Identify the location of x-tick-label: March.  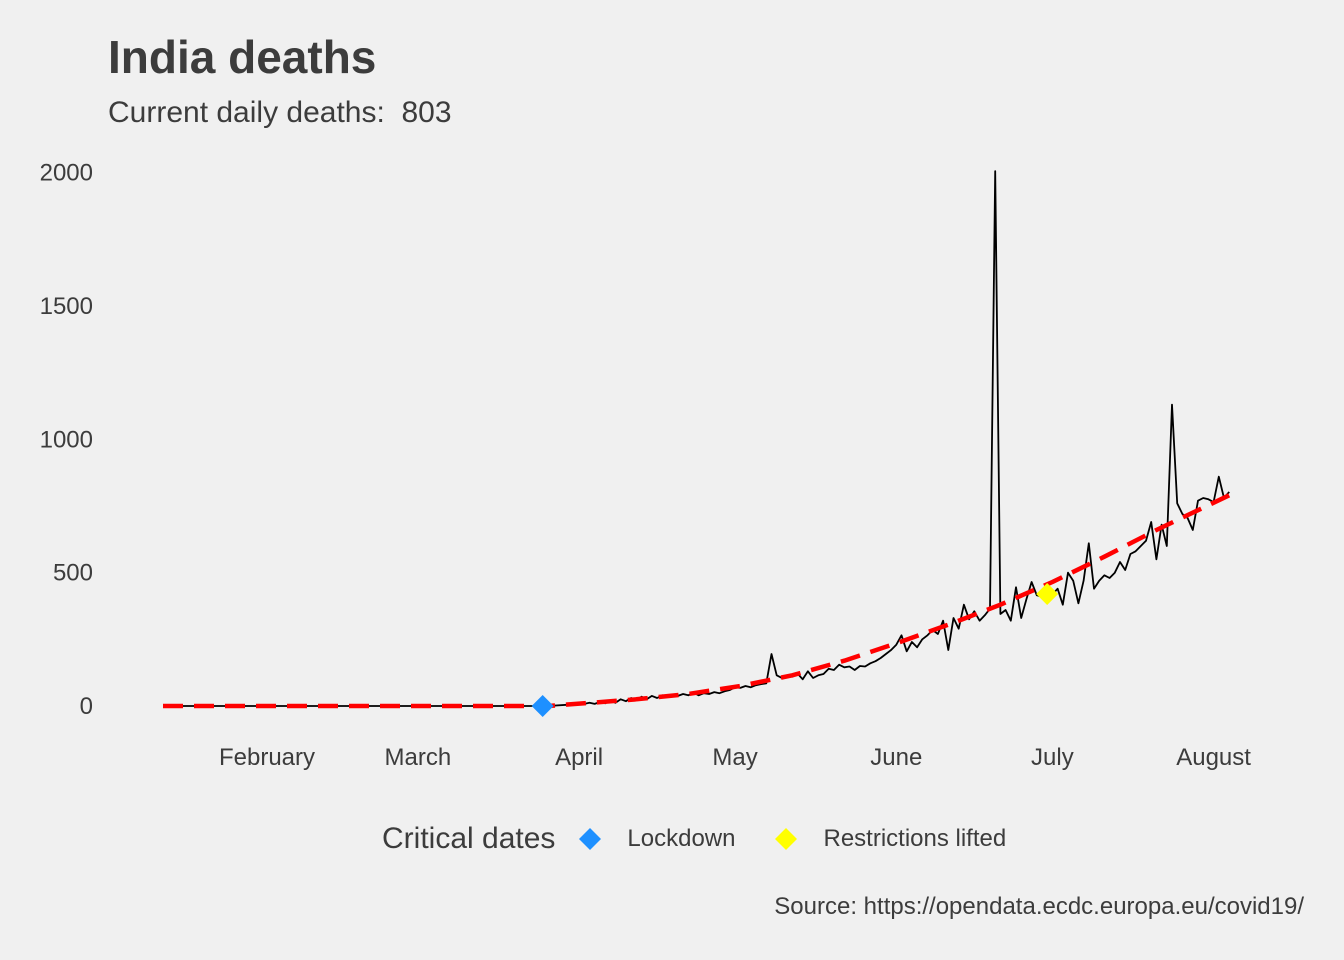
(418, 757).